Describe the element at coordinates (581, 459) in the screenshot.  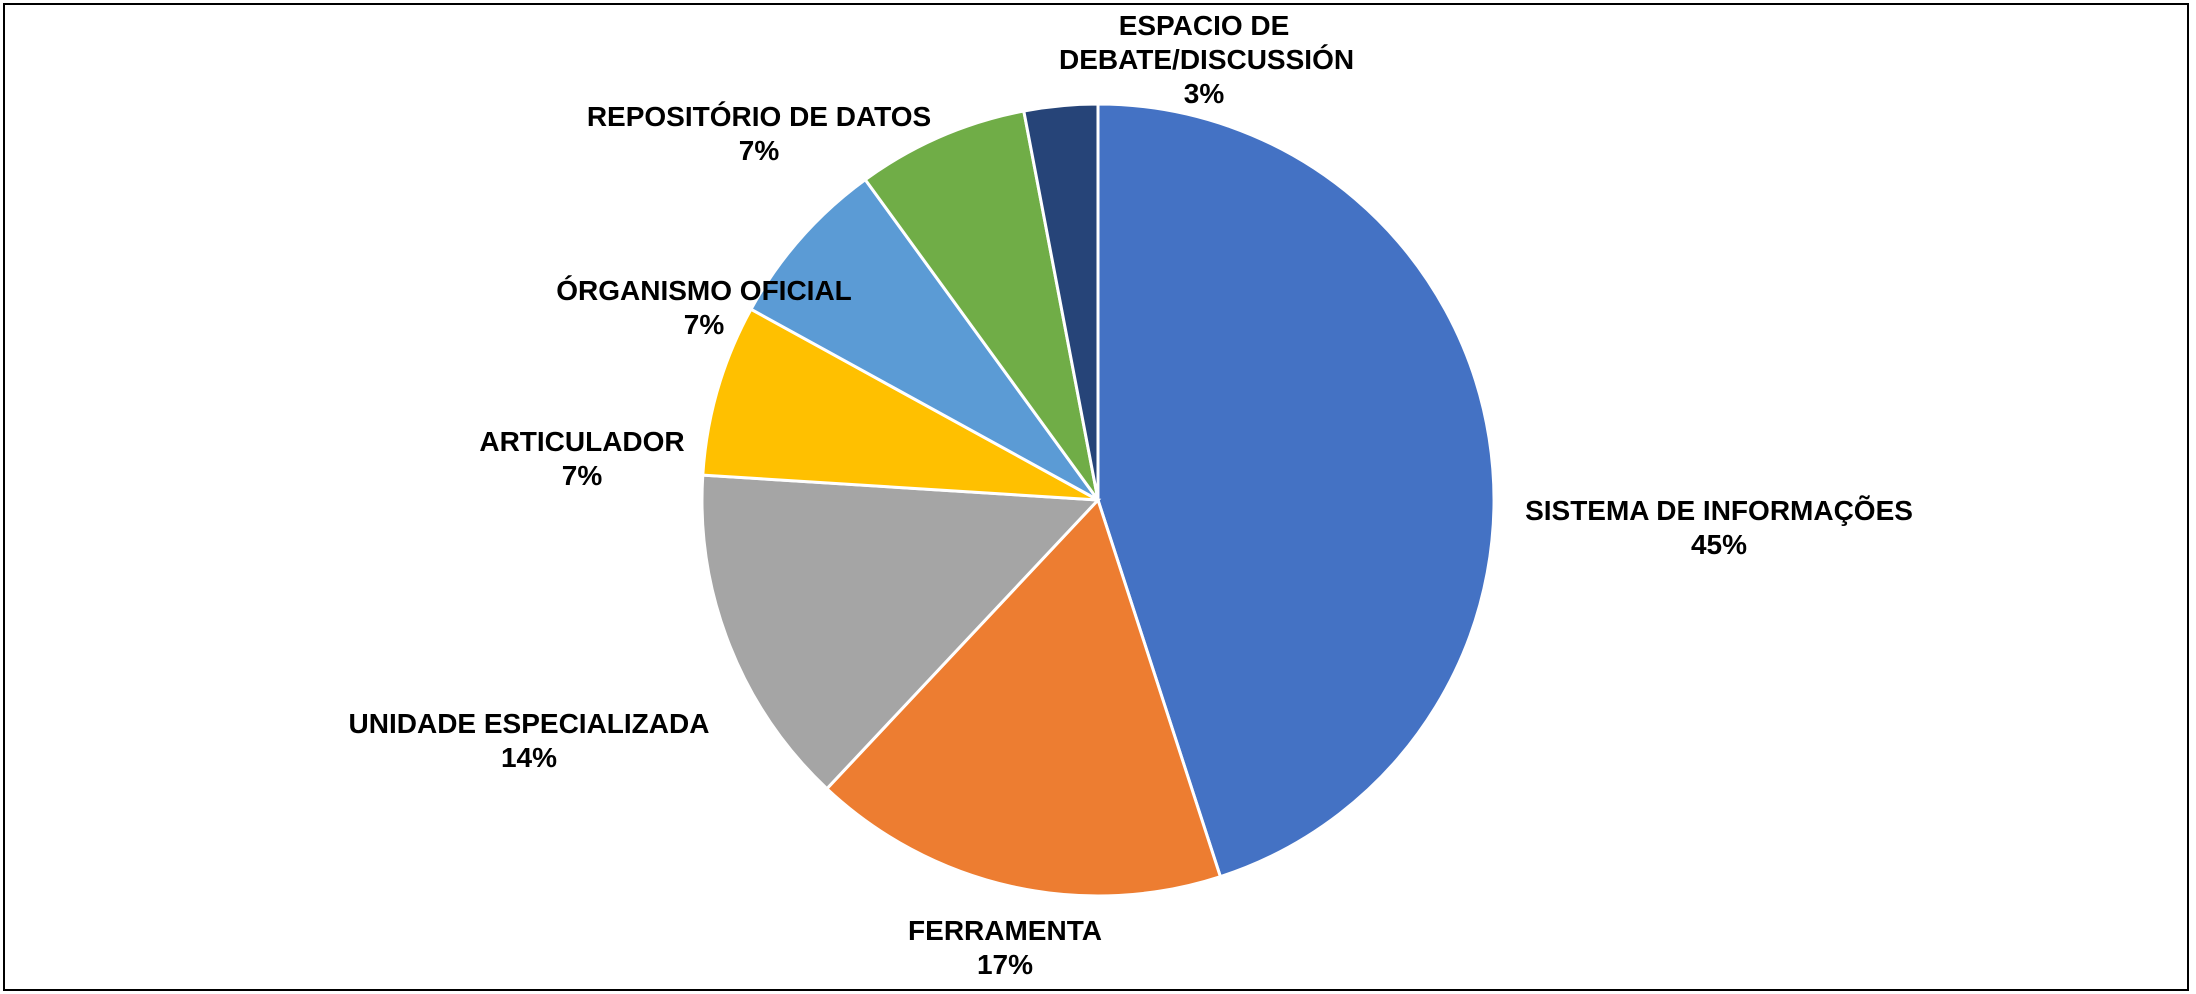
I see `data-label: ARTICULADOR 7%` at that location.